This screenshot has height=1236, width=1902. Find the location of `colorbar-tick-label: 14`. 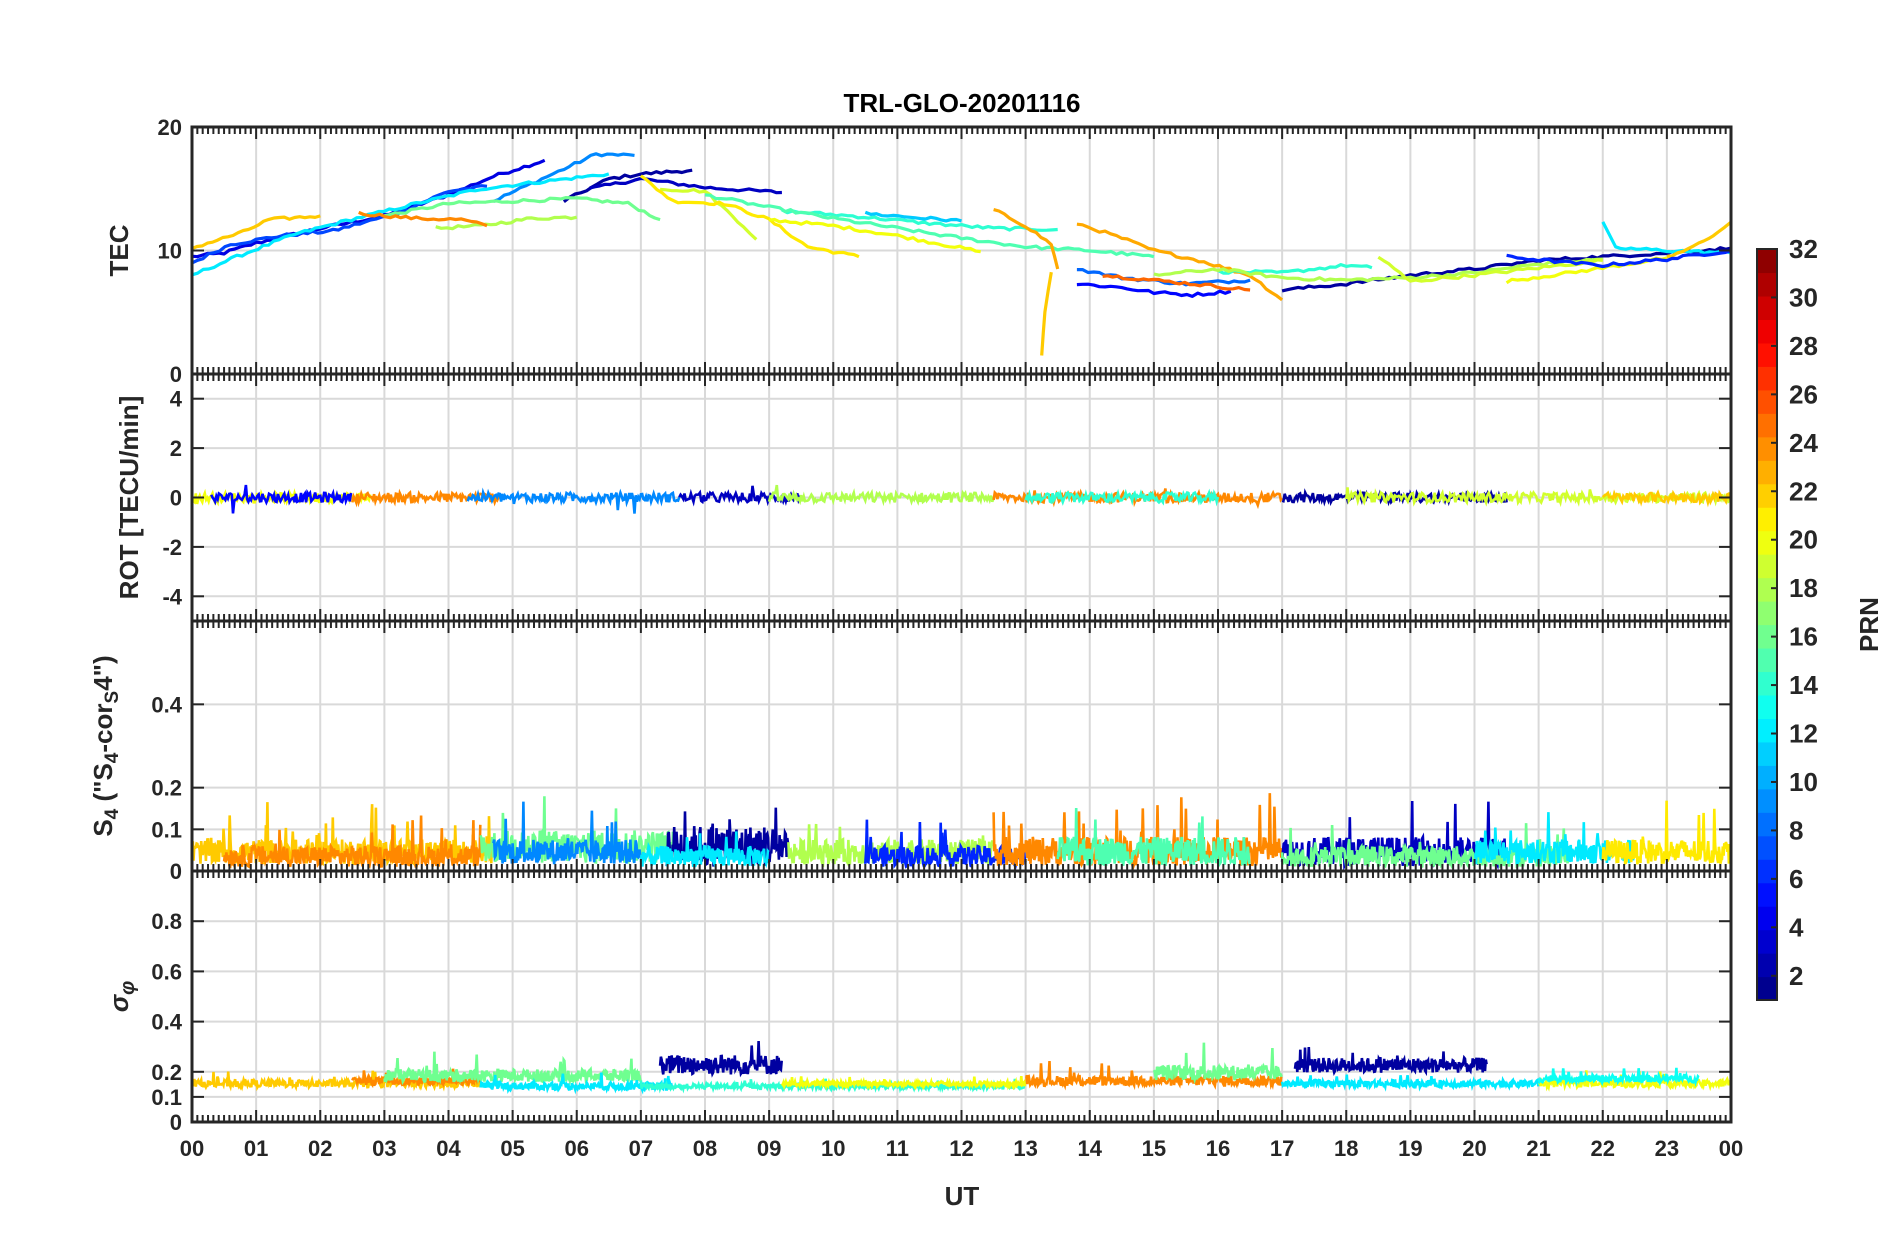

colorbar-tick-label: 14 is located at coordinates (1803, 685).